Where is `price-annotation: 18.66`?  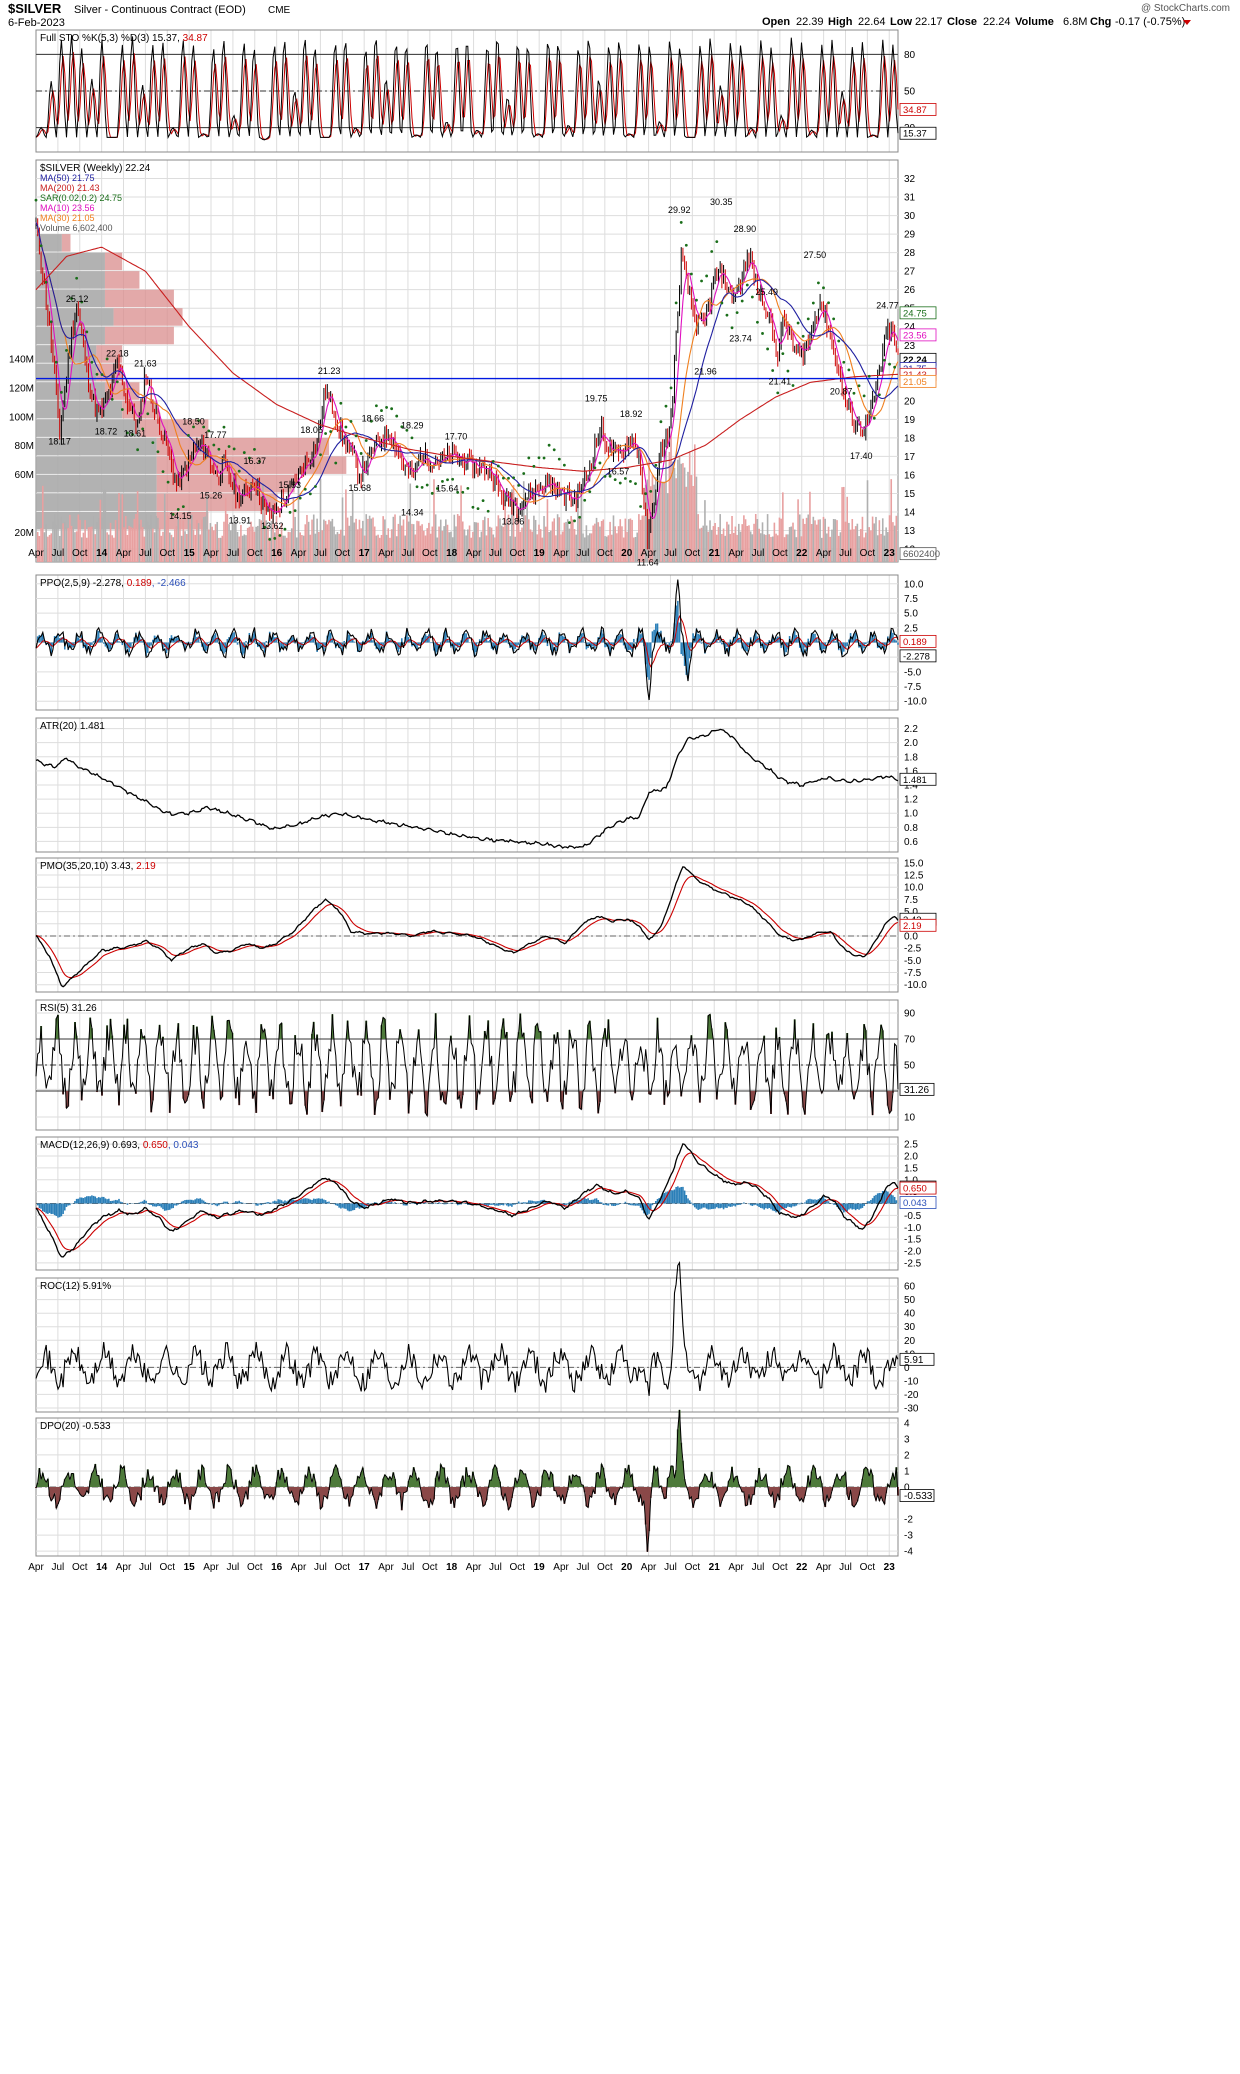
price-annotation: 18.66 is located at coordinates (373, 419).